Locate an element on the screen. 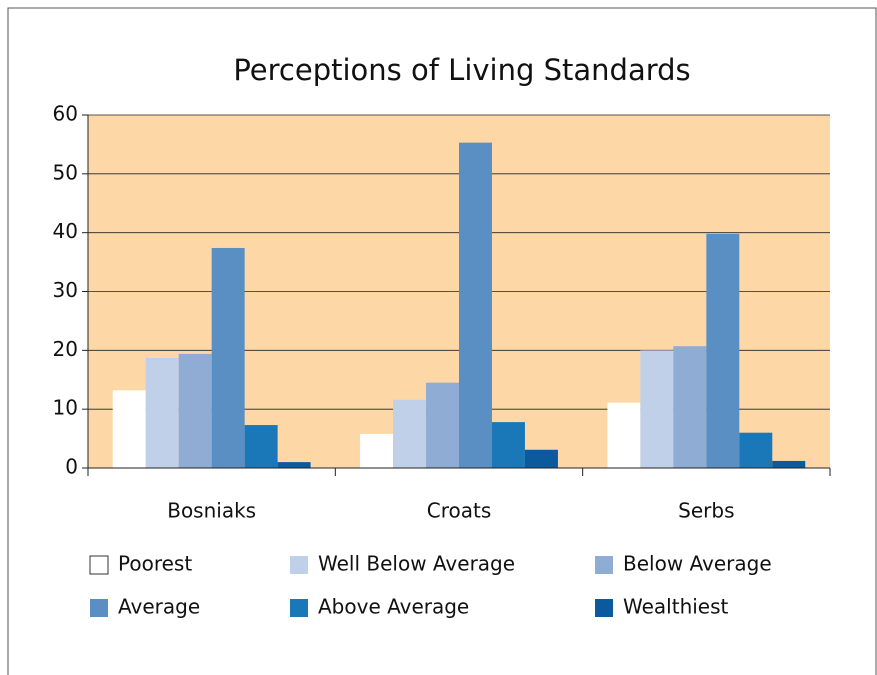  legend-label: Poorest is located at coordinates (155, 564).